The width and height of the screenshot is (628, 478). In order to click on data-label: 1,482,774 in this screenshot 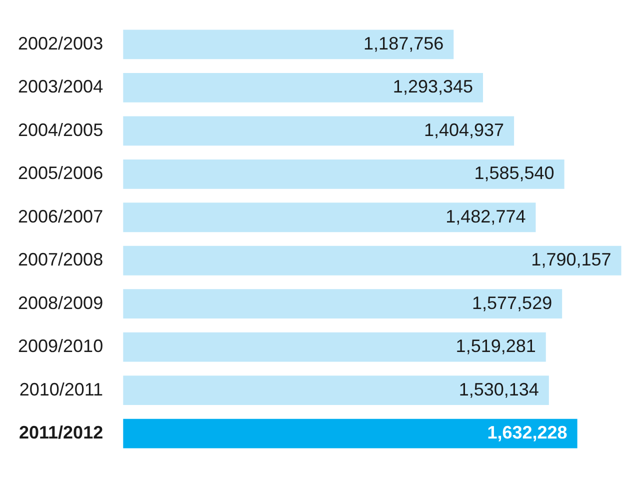, I will do `click(486, 216)`.